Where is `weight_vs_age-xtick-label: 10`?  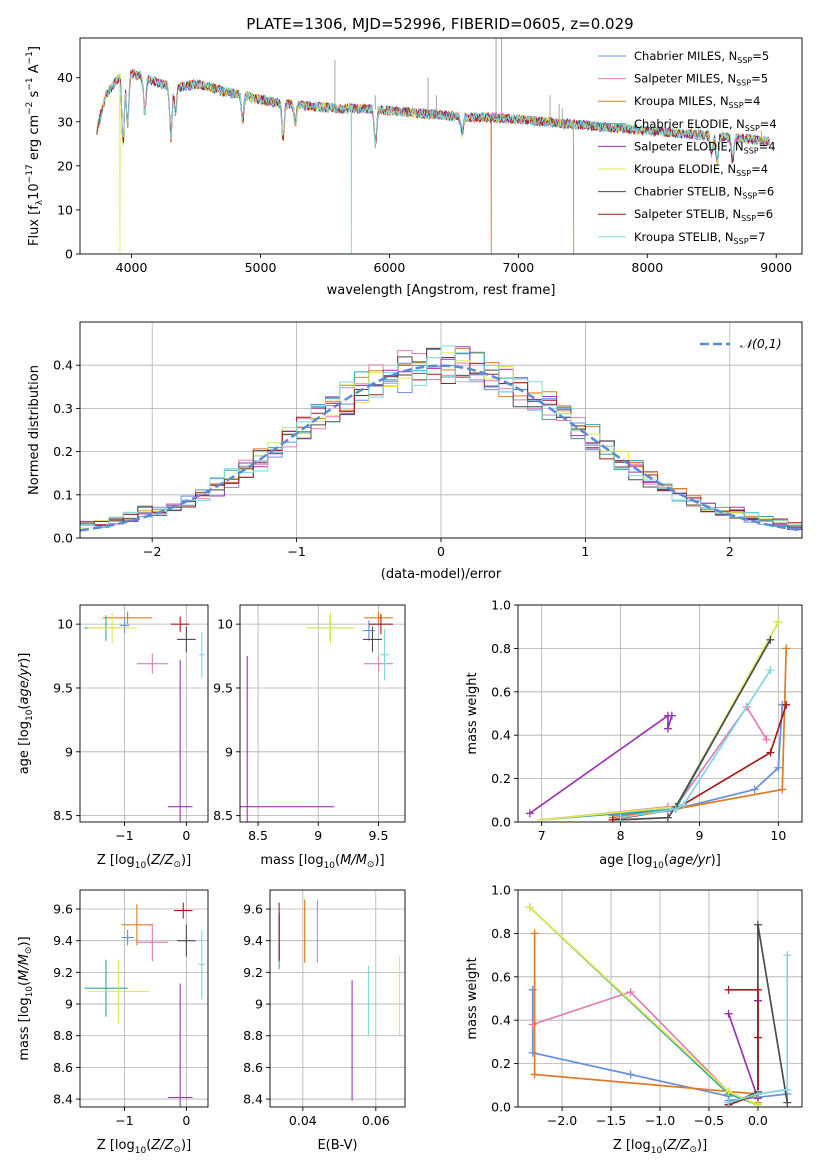 weight_vs_age-xtick-label: 10 is located at coordinates (778, 835).